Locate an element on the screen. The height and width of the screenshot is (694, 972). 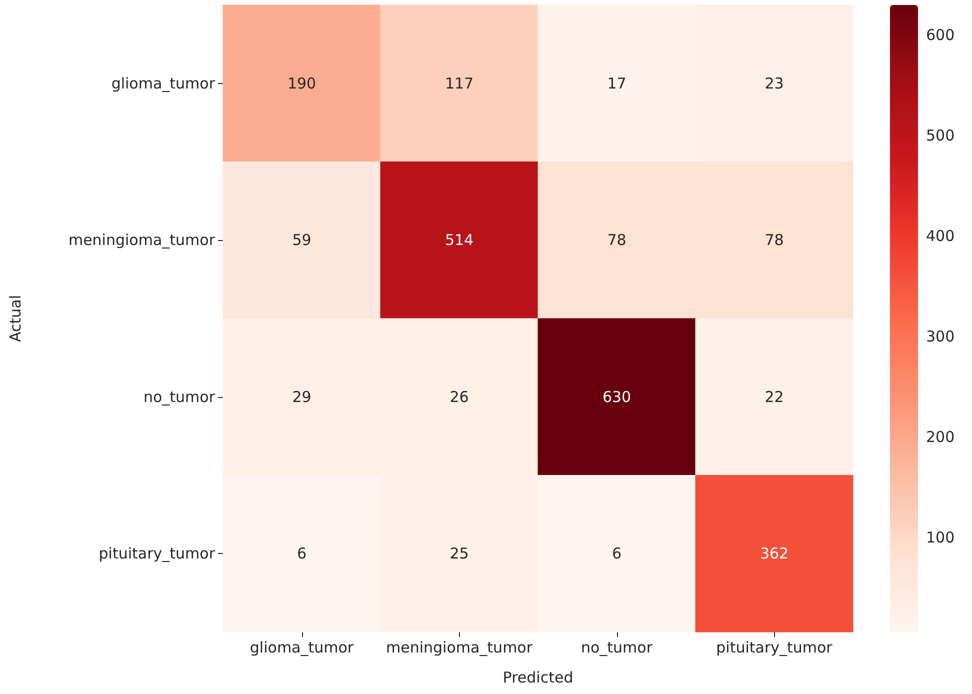
data-label: 23 is located at coordinates (774, 83).